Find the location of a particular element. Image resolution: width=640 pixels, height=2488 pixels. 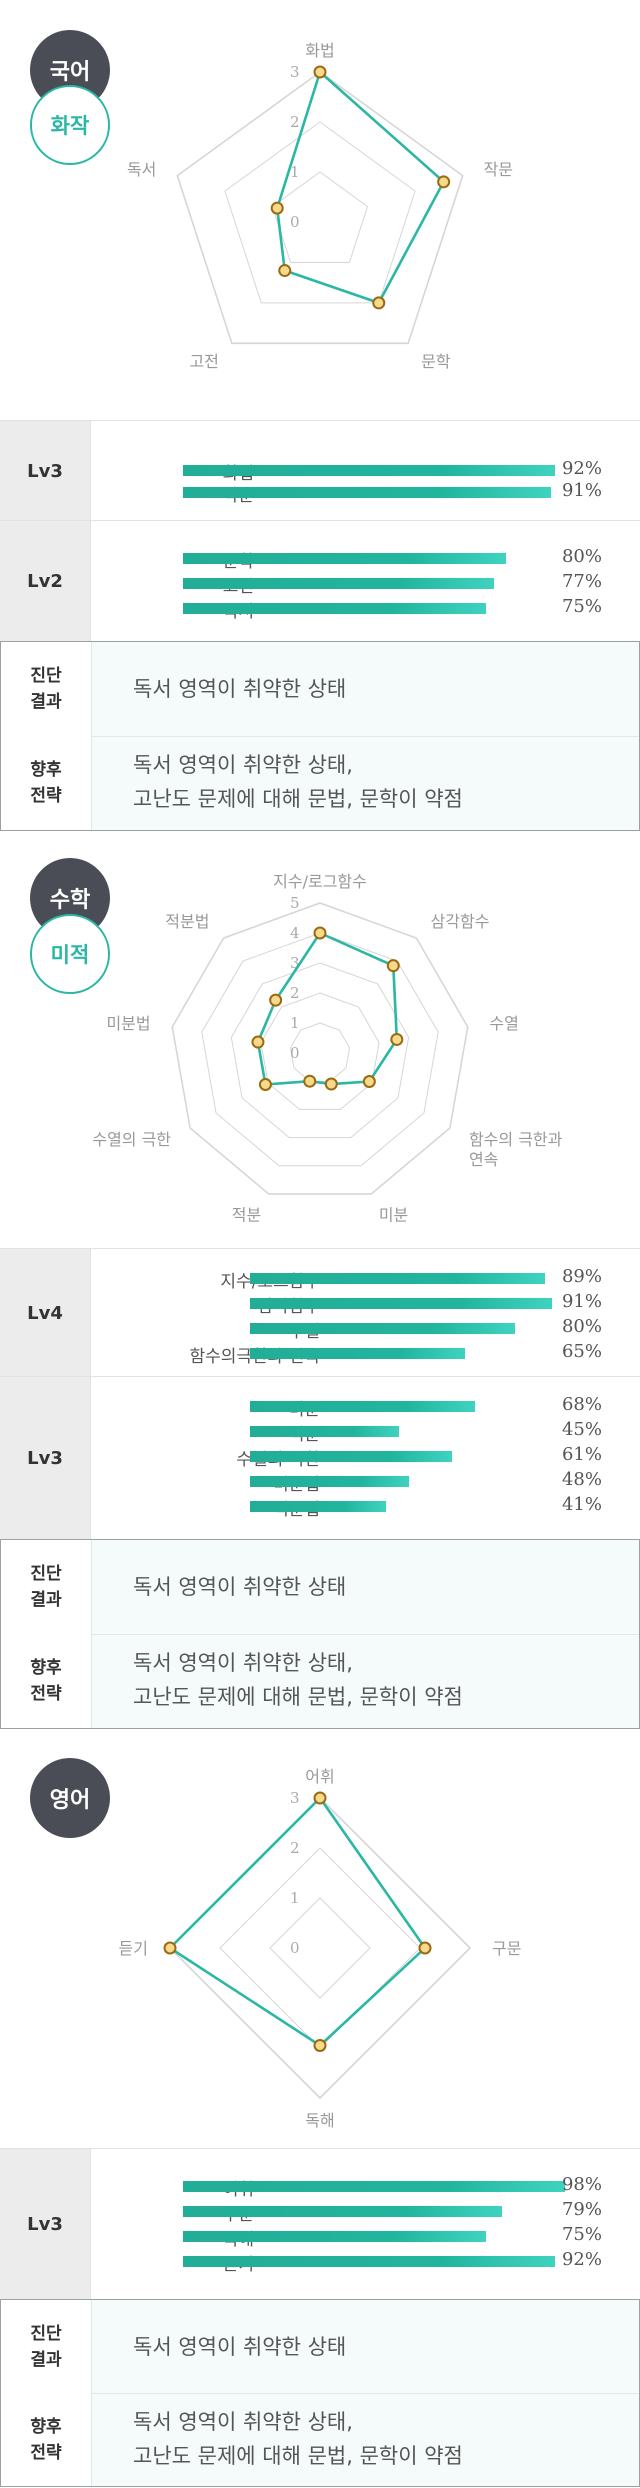

score-bar-row: 적분법41% is located at coordinates (365, 1506).